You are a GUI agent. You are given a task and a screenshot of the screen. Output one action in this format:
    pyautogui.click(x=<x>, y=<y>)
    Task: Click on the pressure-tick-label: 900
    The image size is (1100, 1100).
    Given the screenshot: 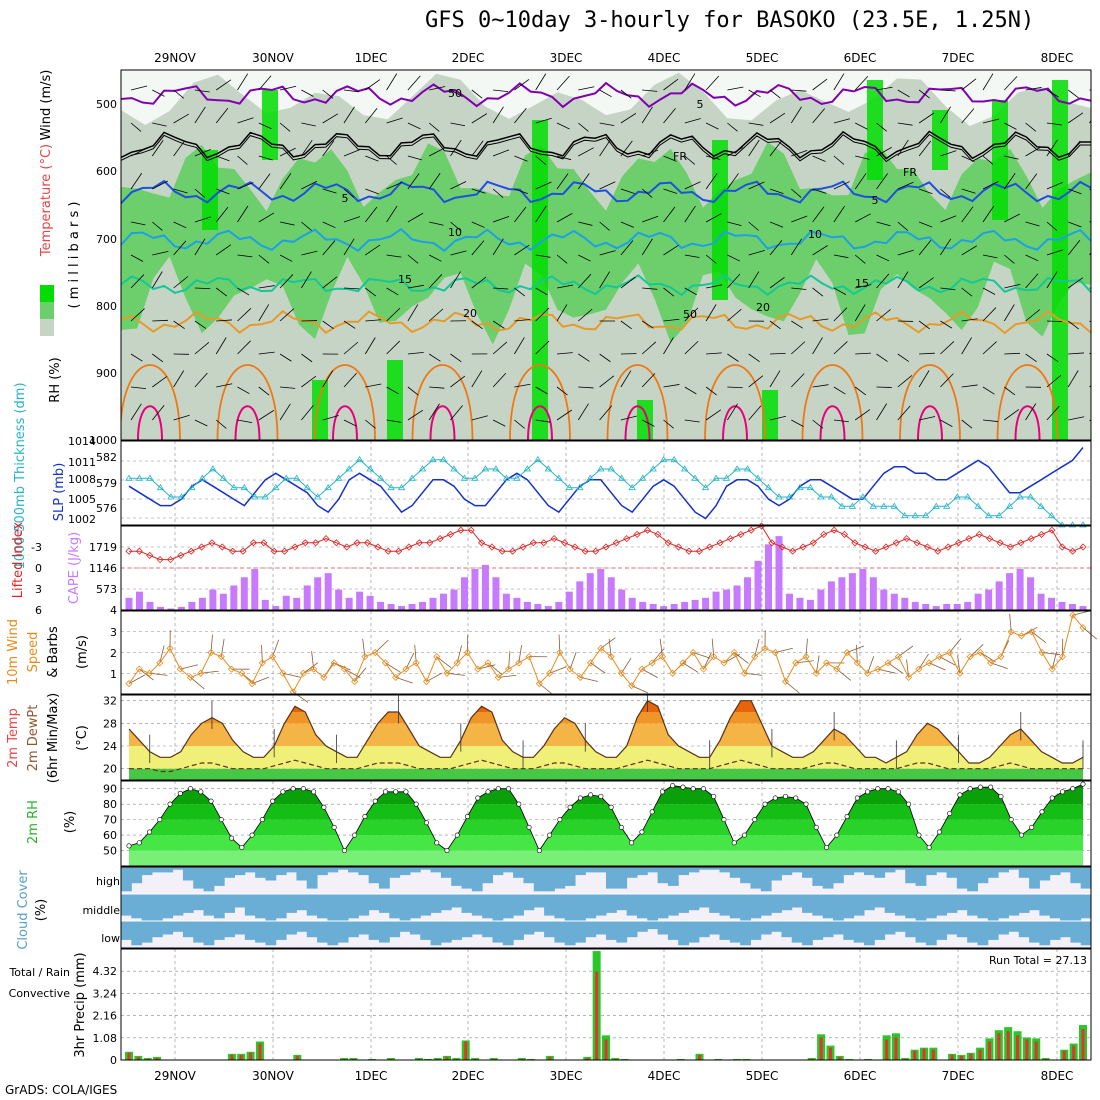 What is the action you would take?
    pyautogui.click(x=106, y=373)
    